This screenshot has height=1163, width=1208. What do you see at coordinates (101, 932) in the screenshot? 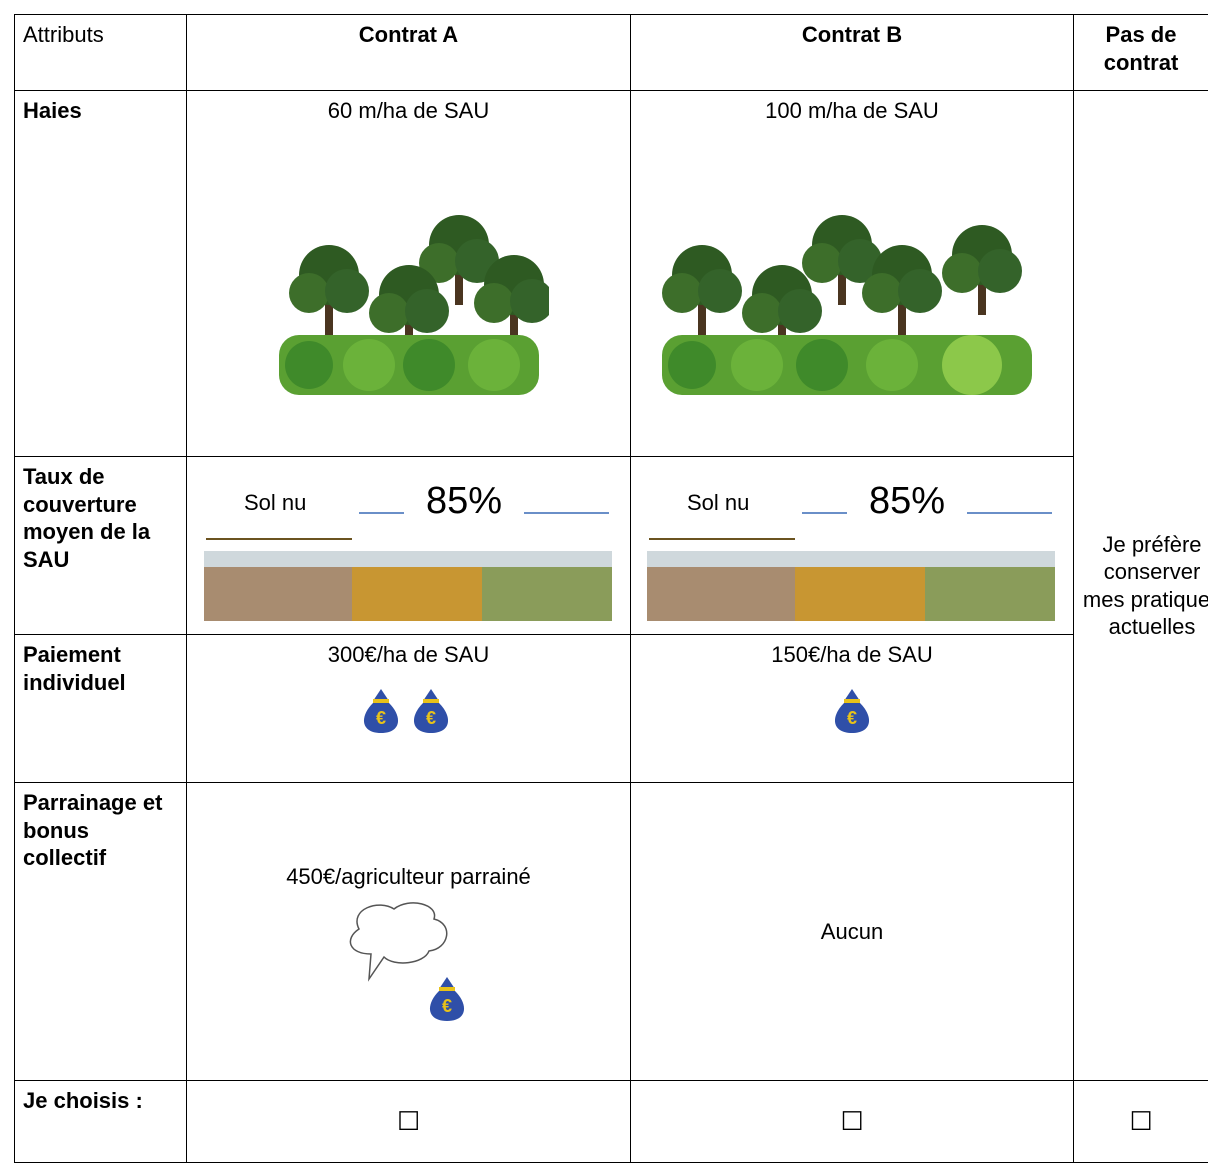
I see `row-label: Parrainage et bonus collectif` at bounding box center [101, 932].